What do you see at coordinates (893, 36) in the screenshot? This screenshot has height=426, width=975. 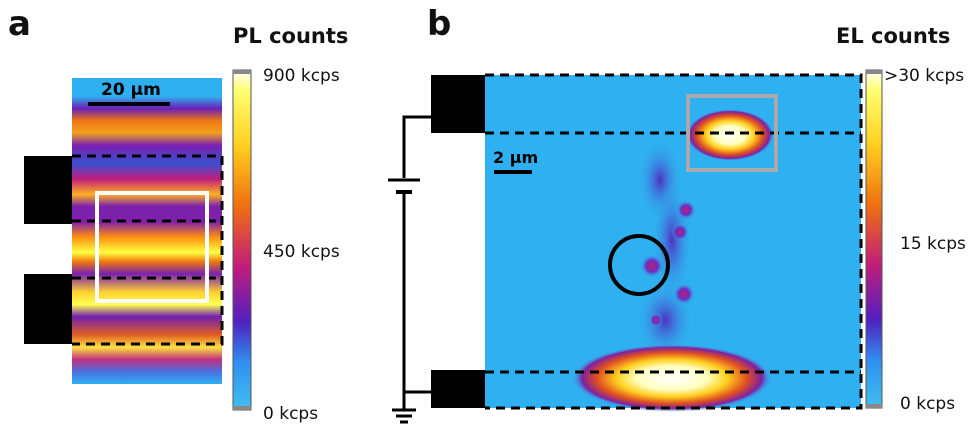 I see `el-colorbar-title: EL counts` at bounding box center [893, 36].